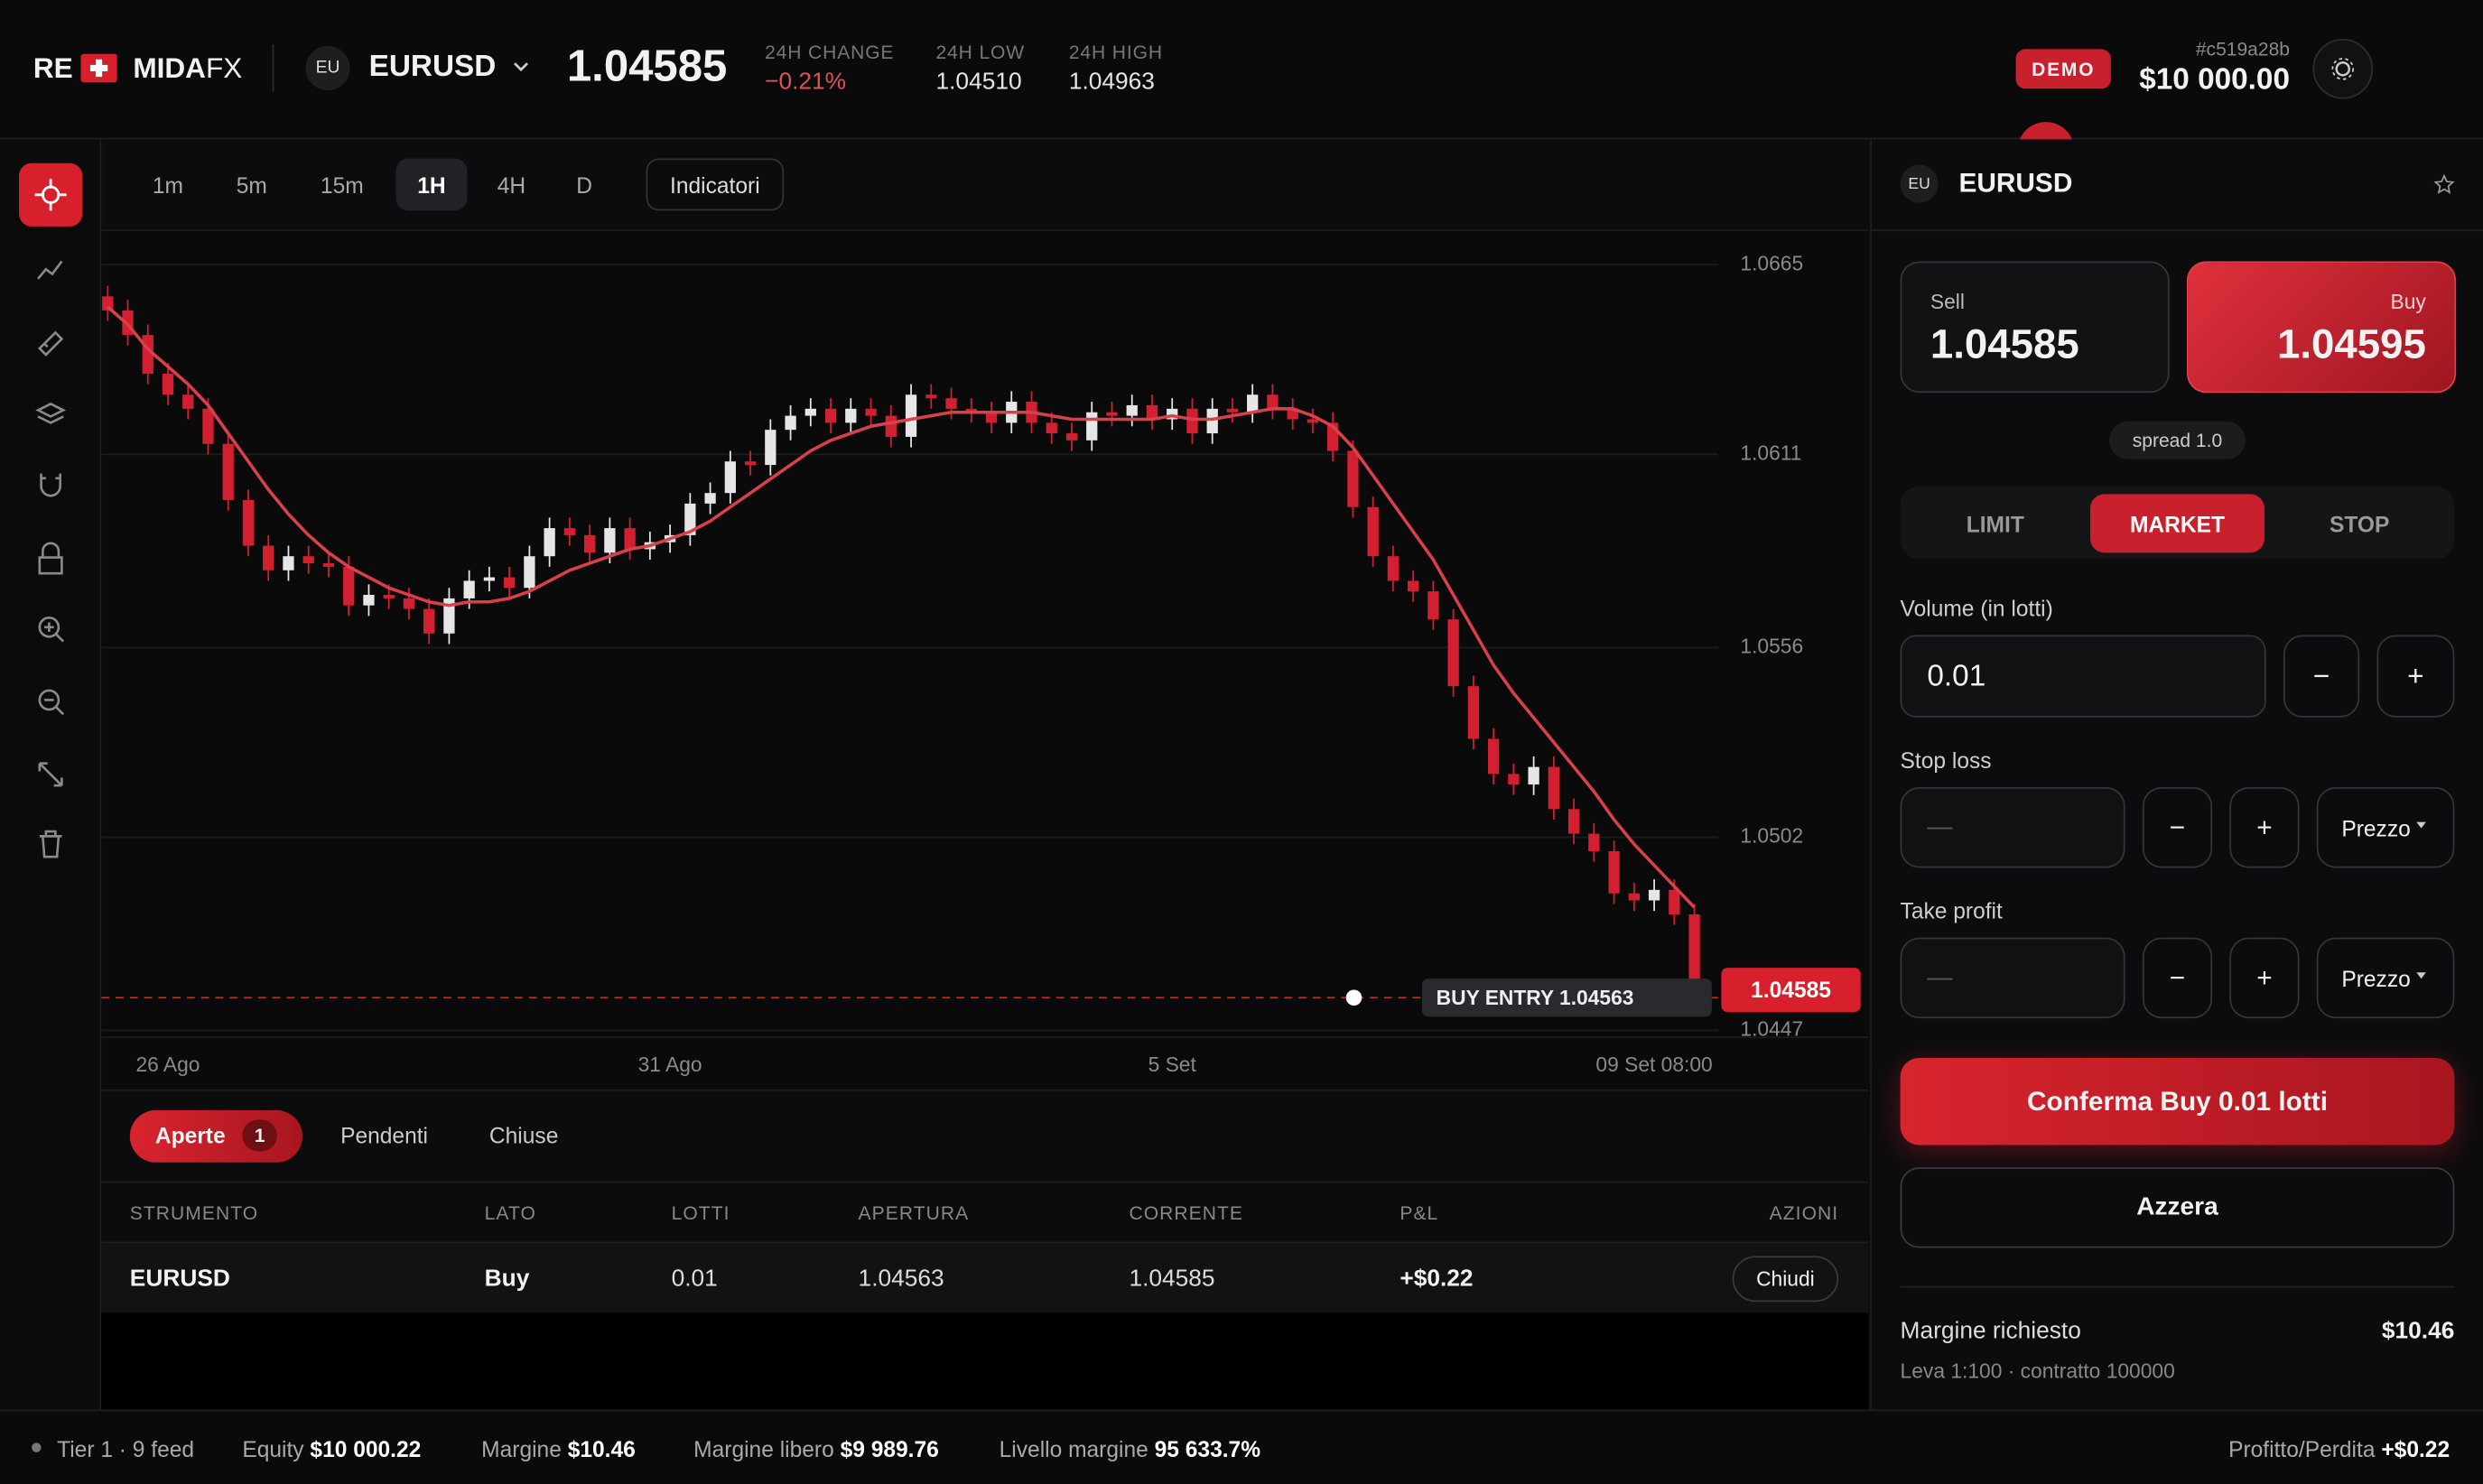 The width and height of the screenshot is (2483, 1484). What do you see at coordinates (50, 270) in the screenshot?
I see `line-tool` at bounding box center [50, 270].